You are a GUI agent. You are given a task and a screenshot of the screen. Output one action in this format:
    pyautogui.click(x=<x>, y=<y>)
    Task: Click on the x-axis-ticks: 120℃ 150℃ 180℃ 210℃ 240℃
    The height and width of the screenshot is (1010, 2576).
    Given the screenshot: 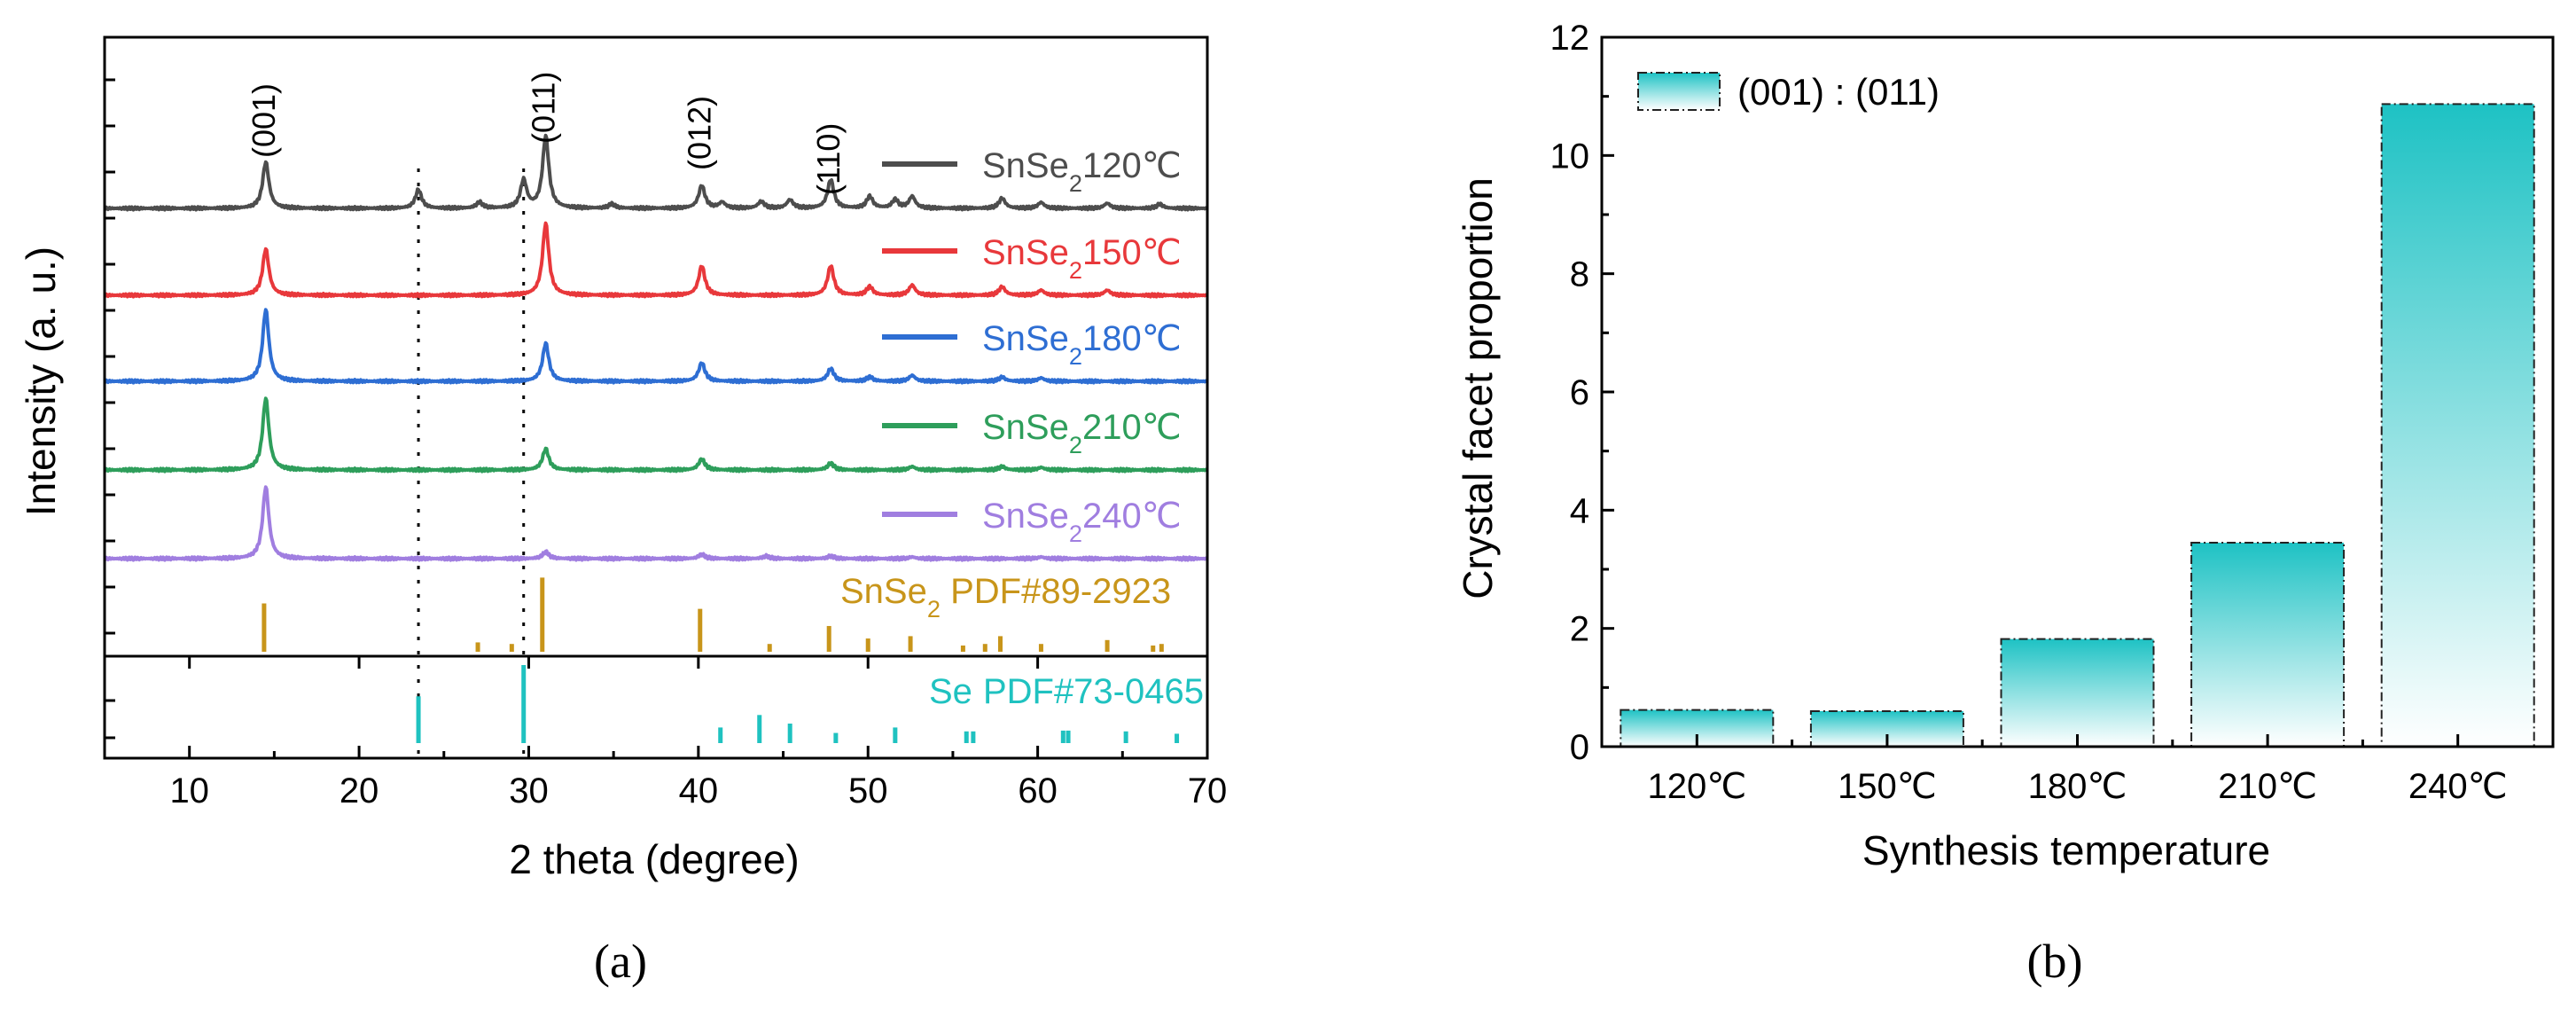 What is the action you would take?
    pyautogui.click(x=2077, y=770)
    